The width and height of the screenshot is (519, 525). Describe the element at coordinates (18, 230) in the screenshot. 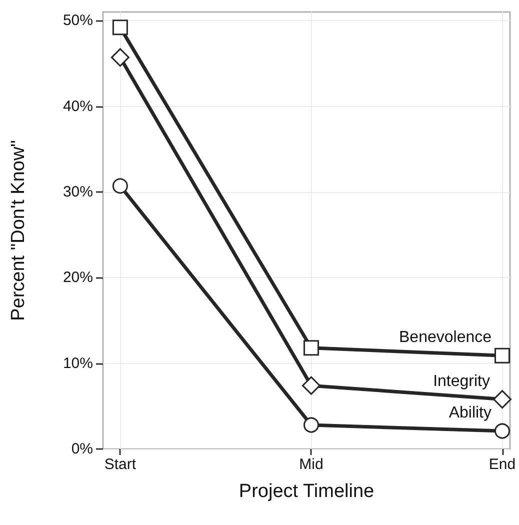

I see `y-axis-title: Percent "Don't Know"` at that location.